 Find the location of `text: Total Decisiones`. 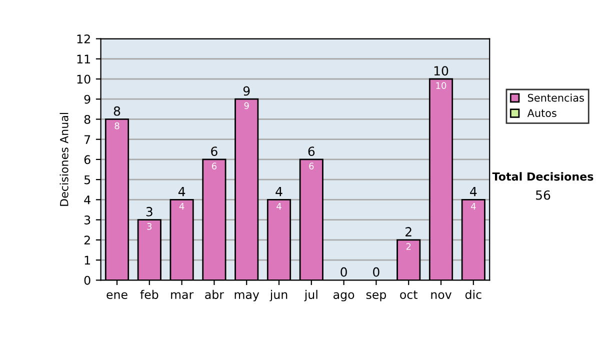

text: Total Decisiones is located at coordinates (543, 176).